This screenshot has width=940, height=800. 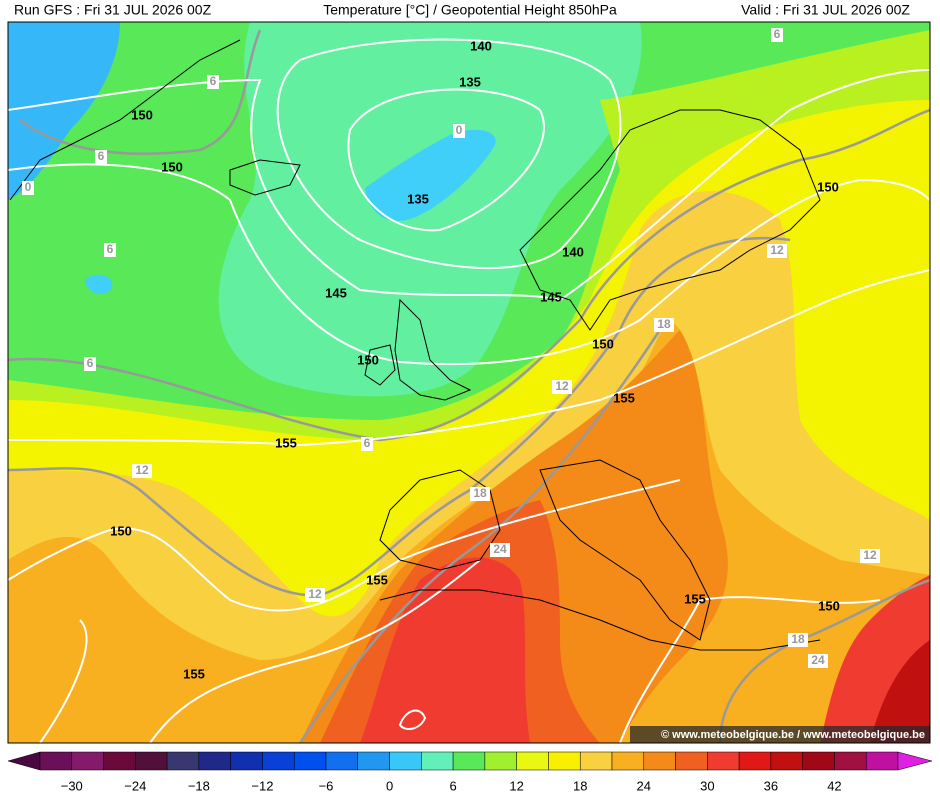 What do you see at coordinates (644, 785) in the screenshot?
I see `colorbar-label: 24` at bounding box center [644, 785].